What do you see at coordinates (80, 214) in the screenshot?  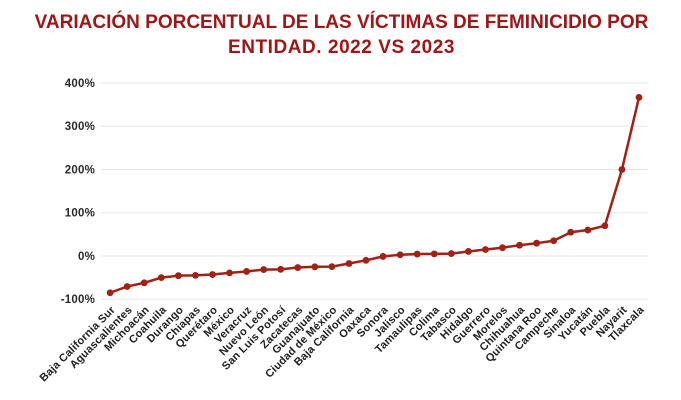 I see `svg-text: 100%` at bounding box center [80, 214].